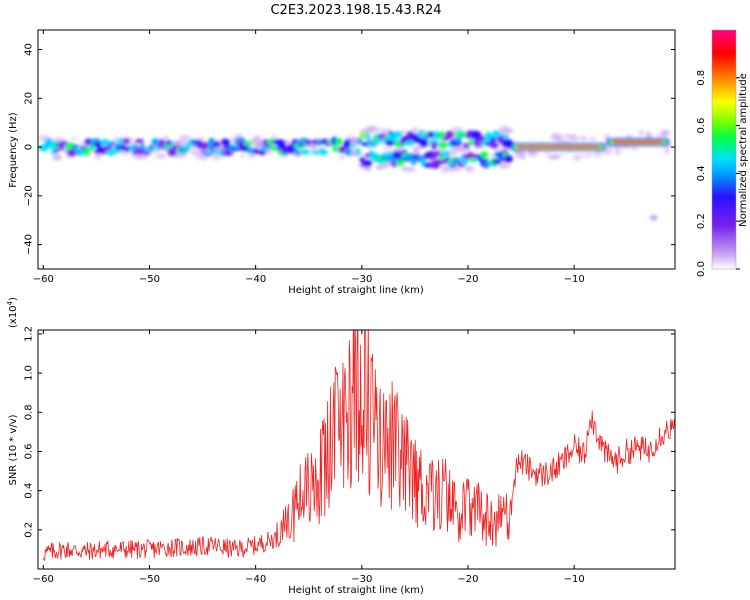  Describe the element at coordinates (29, 244) in the screenshot. I see `y-tick-label: −40` at that location.